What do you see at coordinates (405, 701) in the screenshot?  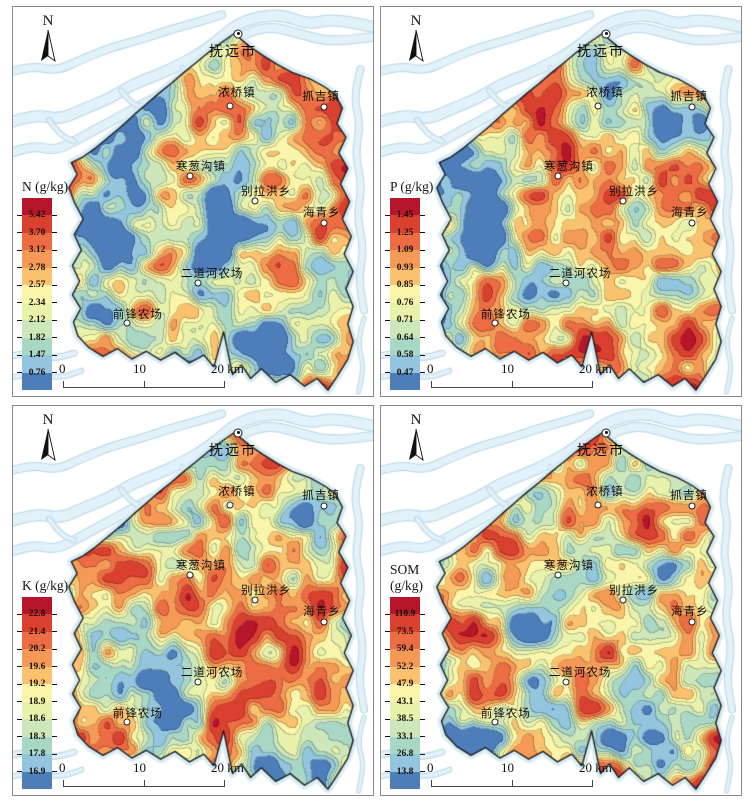 I see `legend-tick-value: 43.1` at bounding box center [405, 701].